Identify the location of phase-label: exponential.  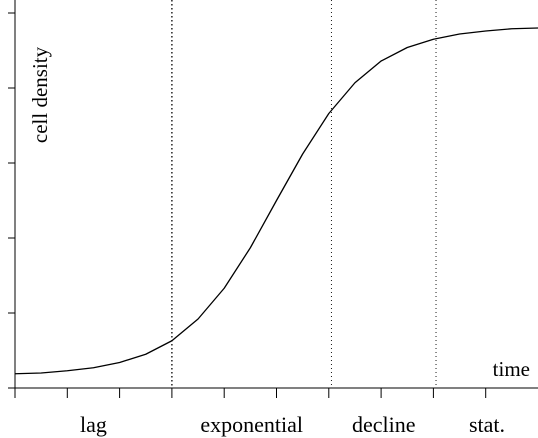
(251, 424).